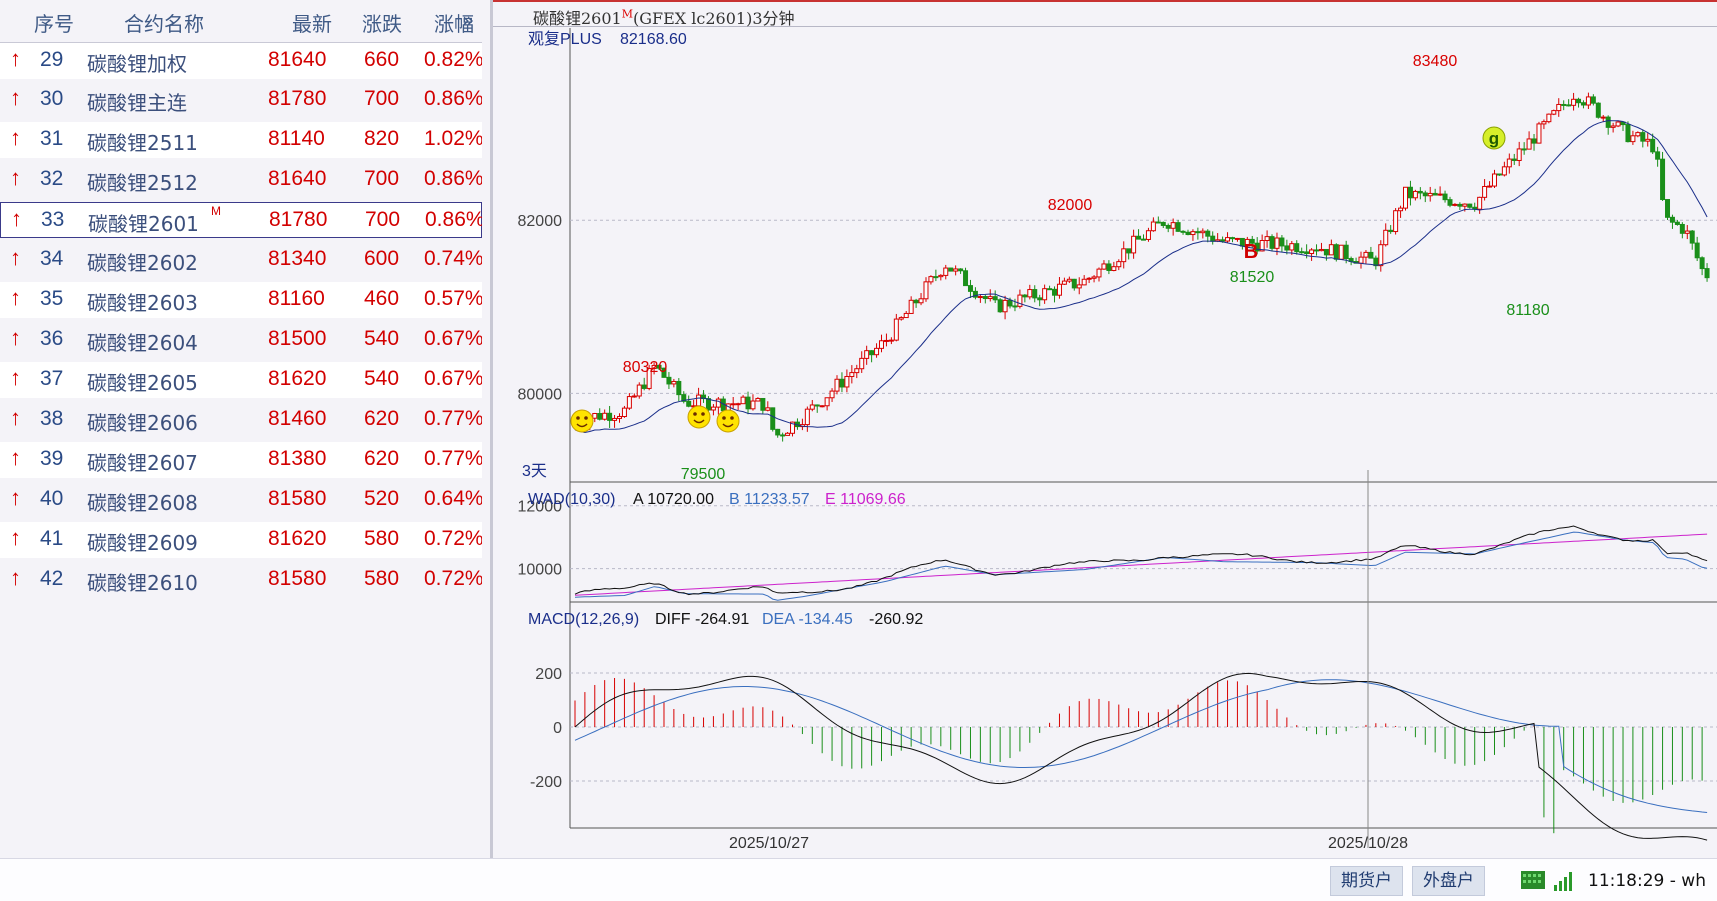  I want to click on wad-a-value: A 10720.00, so click(673, 499).